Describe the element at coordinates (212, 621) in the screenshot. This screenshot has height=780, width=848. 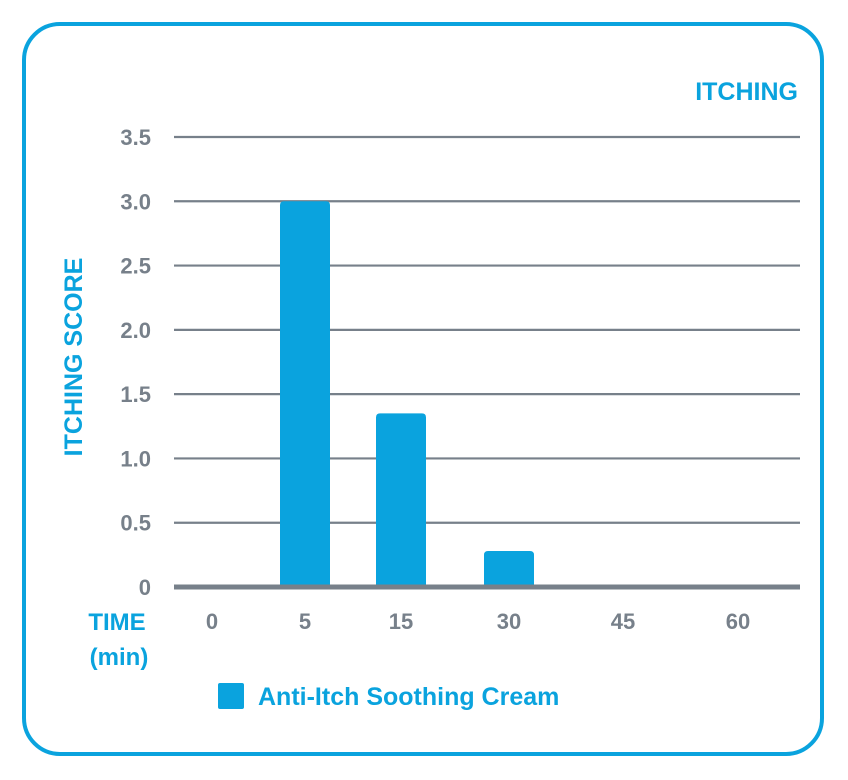
I see `x-tick-label: 0` at that location.